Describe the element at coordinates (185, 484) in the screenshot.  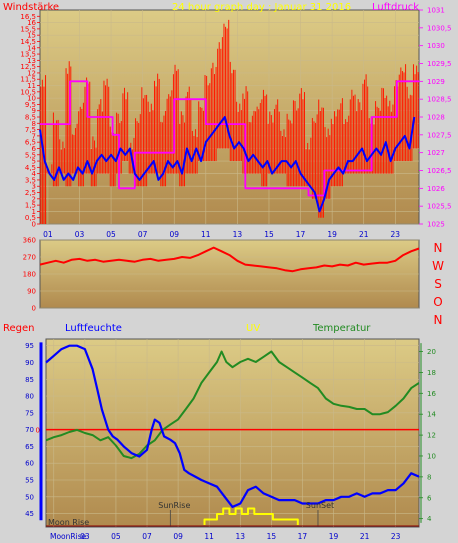
I see `climate-event-labels: 0 SunRise SunSet Moon Rise MoonRise` at that location.